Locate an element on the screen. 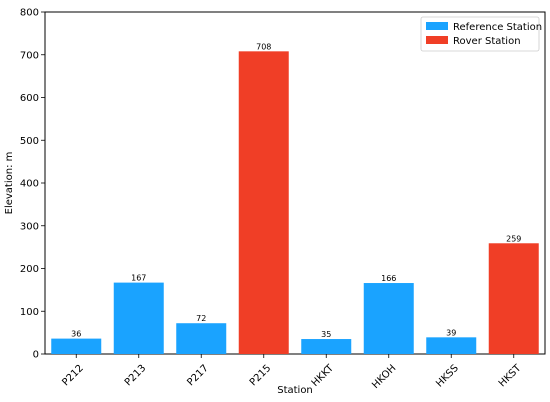 This screenshot has height=402, width=550. data-label-hkss: 39 is located at coordinates (451, 332).